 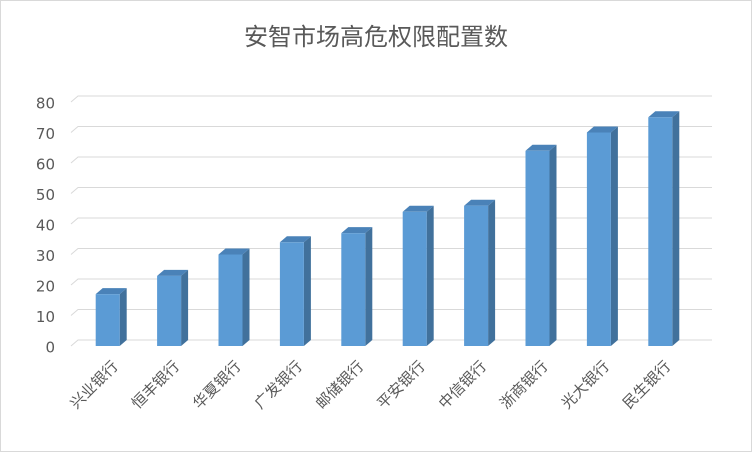 What do you see at coordinates (45, 317) in the screenshot?
I see `y-tick-label: 10` at bounding box center [45, 317].